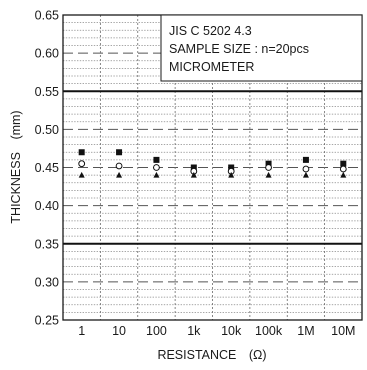 The width and height of the screenshot is (367, 370). Describe the element at coordinates (194, 331) in the screenshot. I see `x-tick-label: 1k` at that location.